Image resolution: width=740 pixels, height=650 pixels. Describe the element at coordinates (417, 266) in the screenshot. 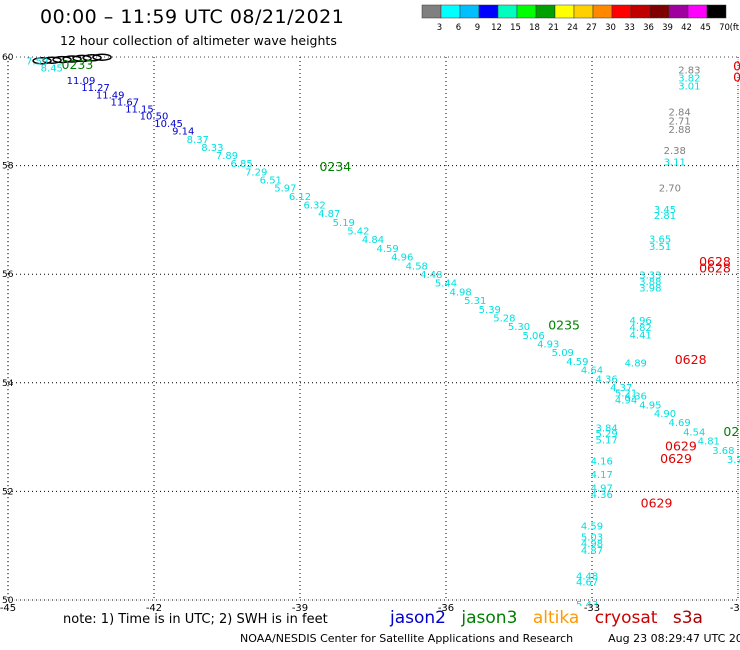

I see `swh-value-label: 4.58` at that location.